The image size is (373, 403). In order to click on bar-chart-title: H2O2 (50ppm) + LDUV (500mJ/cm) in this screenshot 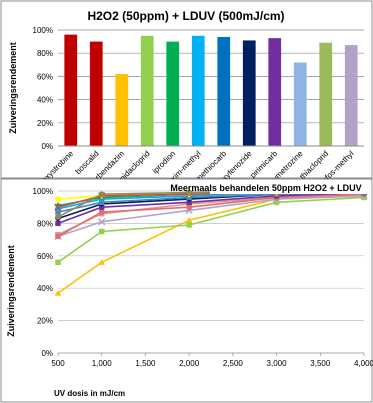, I will do `click(185, 16)`.